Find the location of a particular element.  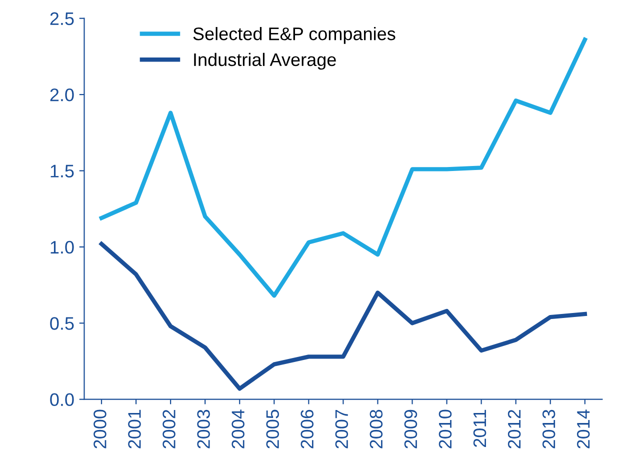

x-tick-label: 2014 is located at coordinates (583, 429).